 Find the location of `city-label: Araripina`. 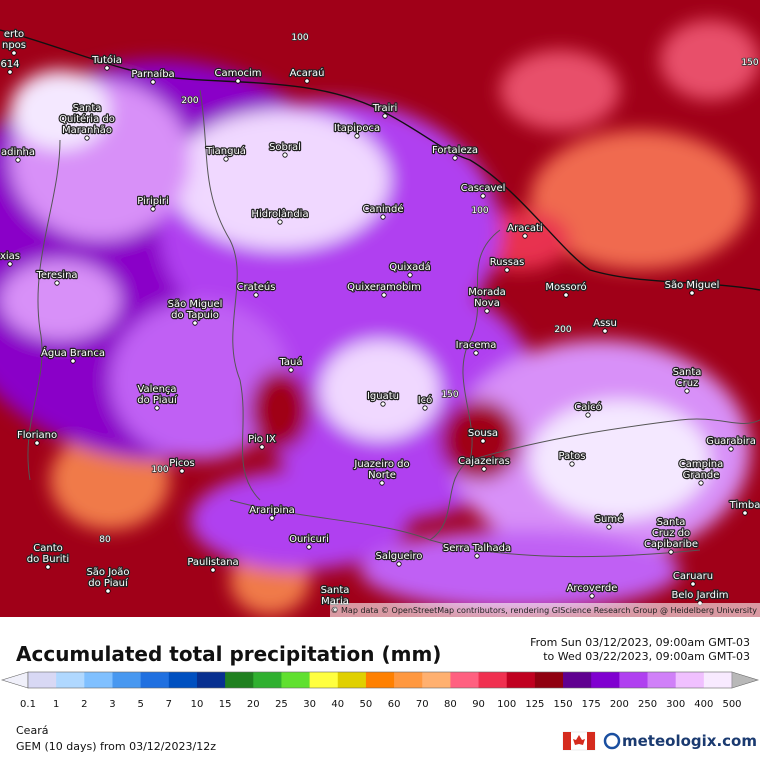

city-label: Araripina is located at coordinates (272, 510).